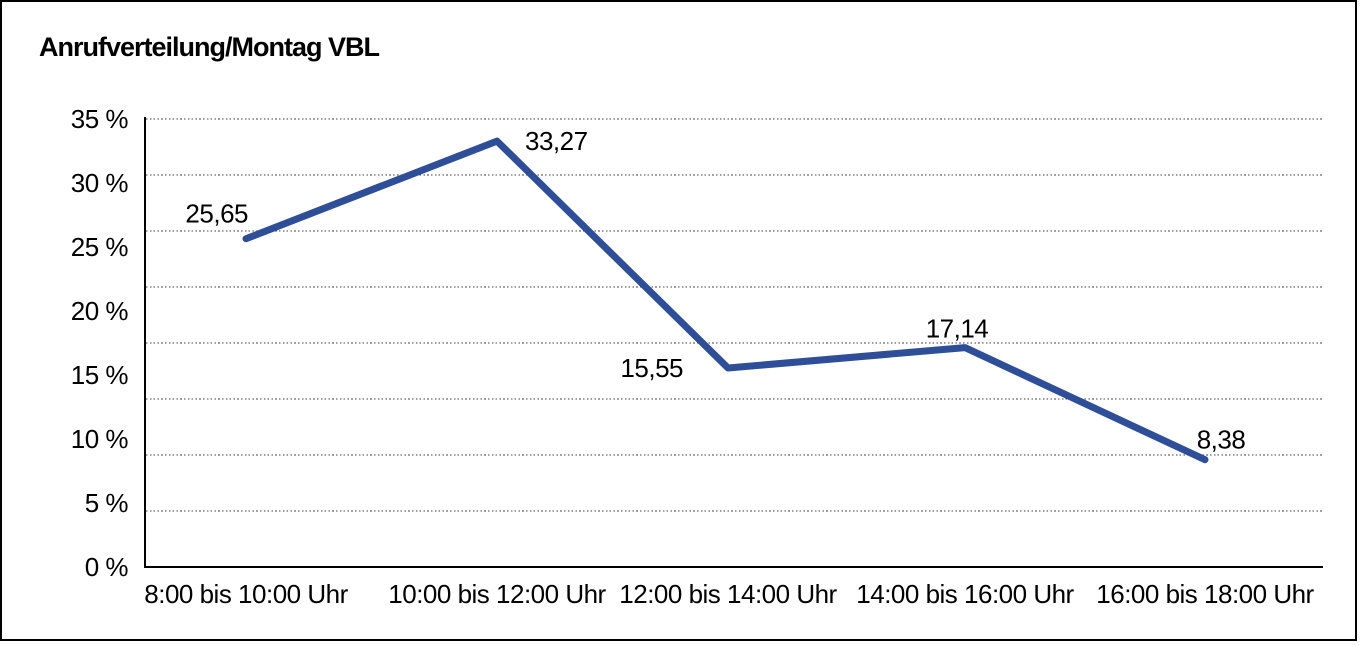  I want to click on data-point-label: 8,38, so click(1221, 440).